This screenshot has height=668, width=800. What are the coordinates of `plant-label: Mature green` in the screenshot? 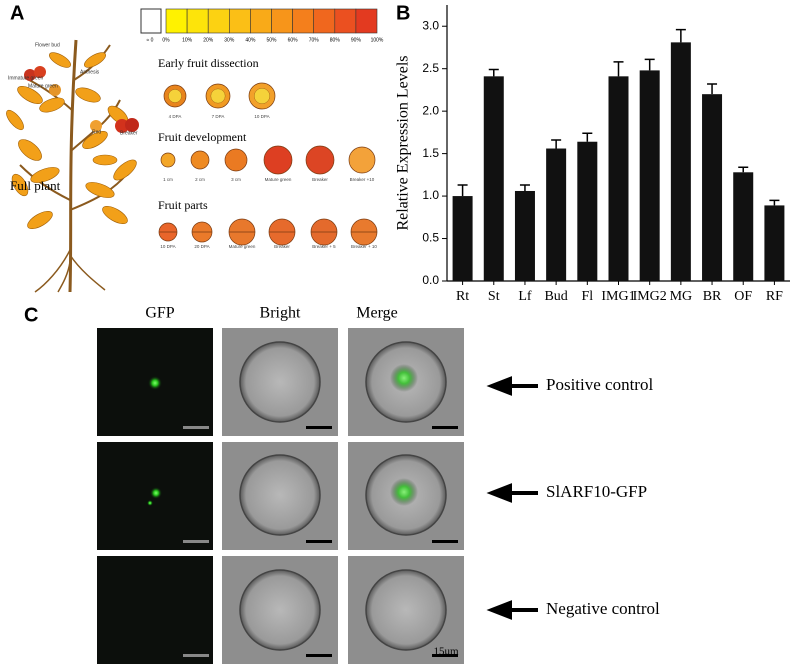 It's located at (43, 86).